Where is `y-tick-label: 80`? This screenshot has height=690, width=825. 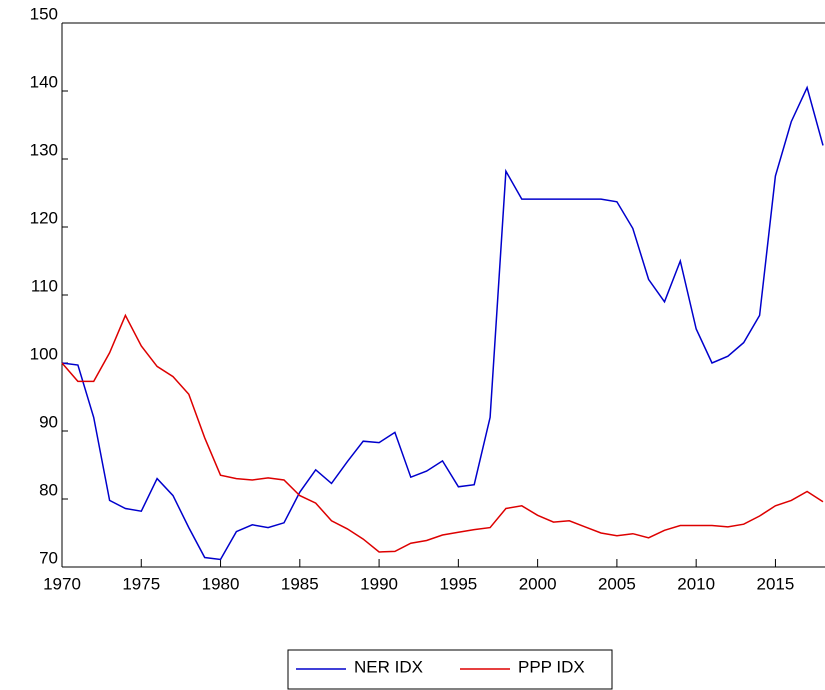
y-tick-label: 80 is located at coordinates (48, 489).